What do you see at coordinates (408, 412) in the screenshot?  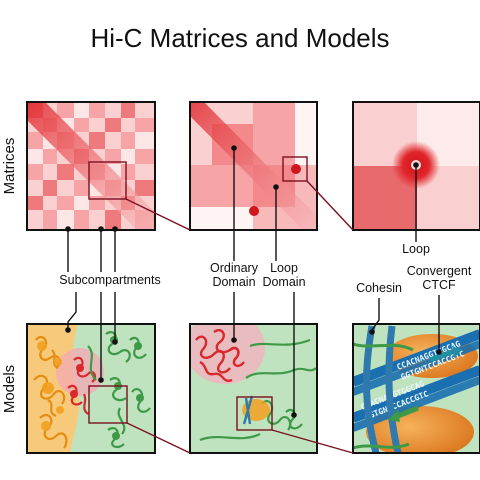 I see `ctcf-arrow-bottom` at bounding box center [408, 412].